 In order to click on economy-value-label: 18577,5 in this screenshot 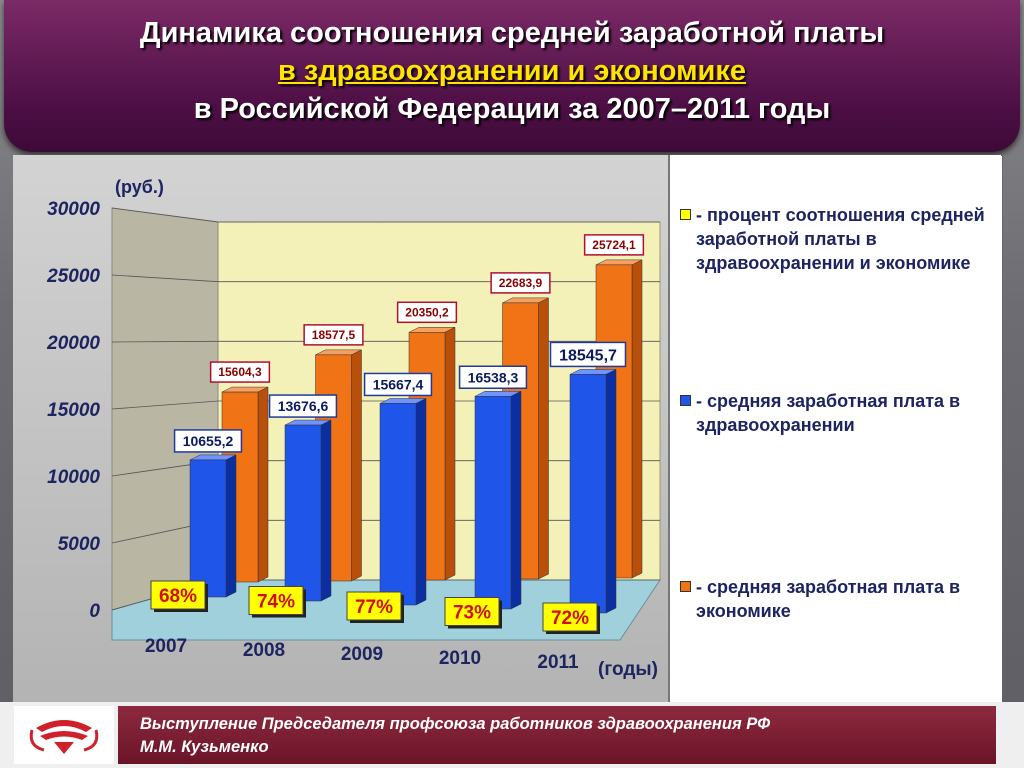, I will do `click(334, 335)`.